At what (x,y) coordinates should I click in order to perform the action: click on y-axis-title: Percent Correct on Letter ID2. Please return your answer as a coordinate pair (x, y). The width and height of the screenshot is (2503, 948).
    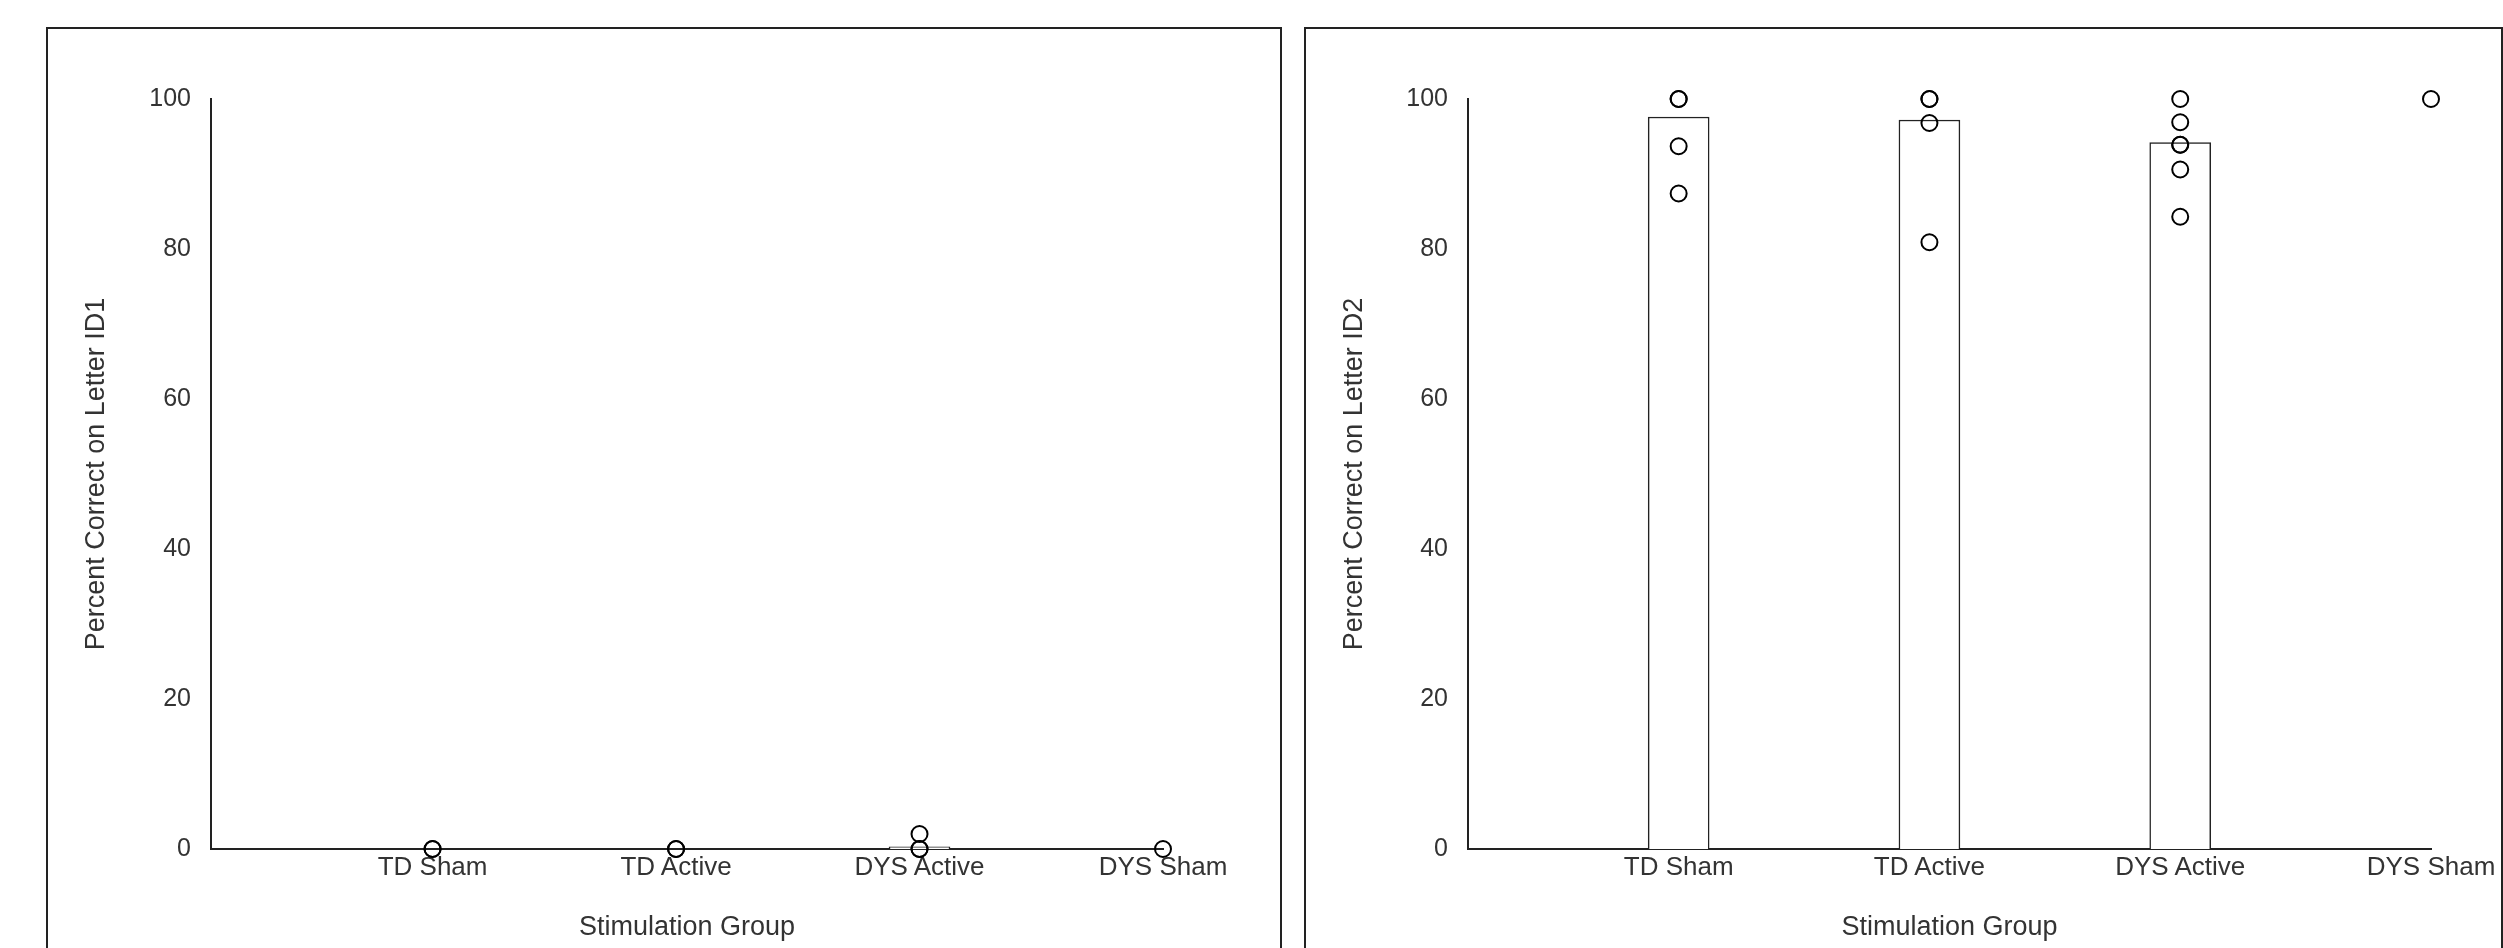
    Looking at the image, I should click on (1352, 474).